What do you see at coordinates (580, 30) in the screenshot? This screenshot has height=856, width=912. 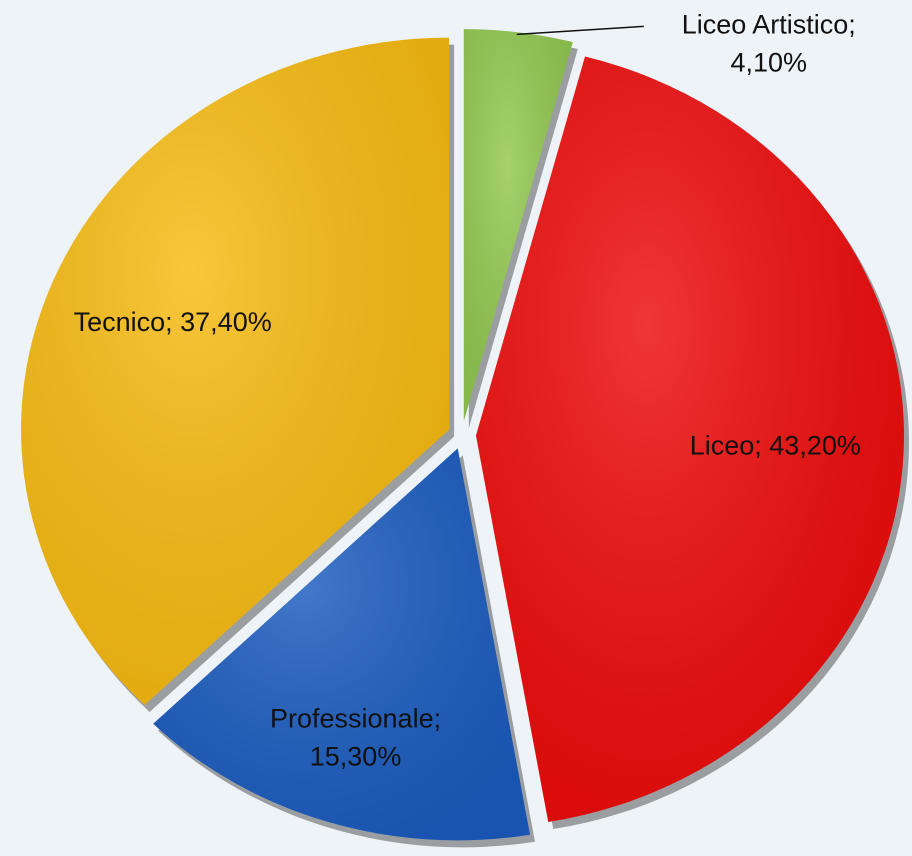 I see `leader-line` at bounding box center [580, 30].